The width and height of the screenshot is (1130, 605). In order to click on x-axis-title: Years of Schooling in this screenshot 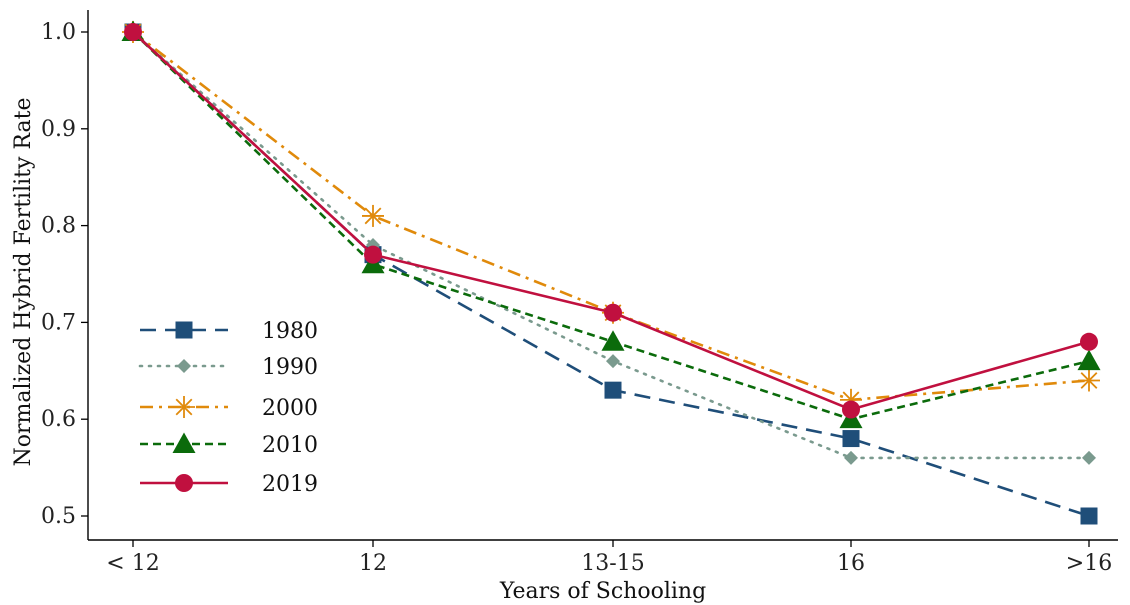, I will do `click(602, 591)`.